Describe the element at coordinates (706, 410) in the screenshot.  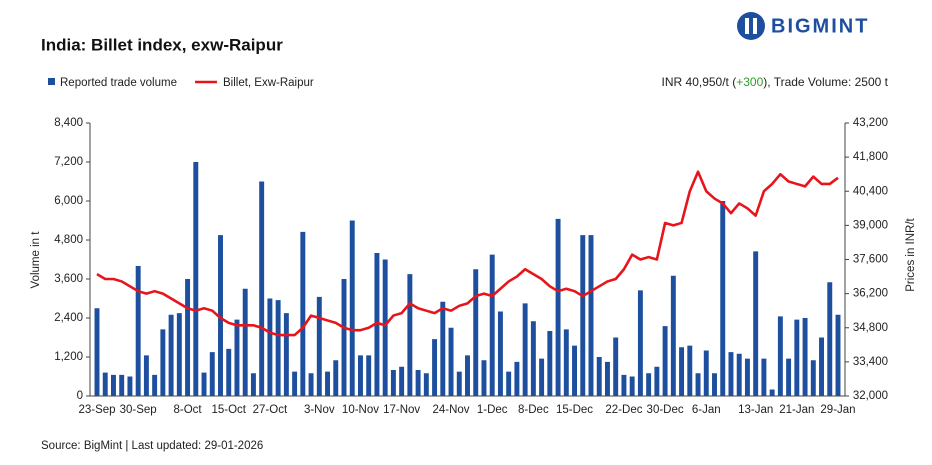
I see `x-tick-label: 6-Jan` at that location.